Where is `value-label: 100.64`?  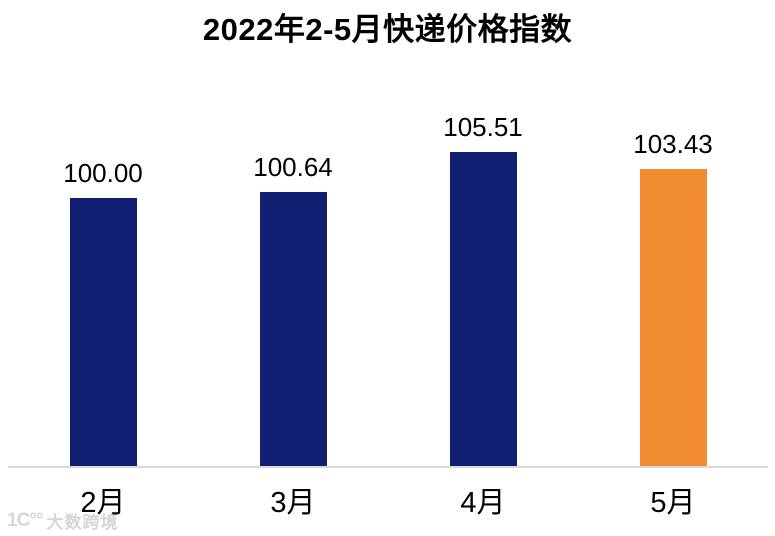 value-label: 100.64 is located at coordinates (293, 167).